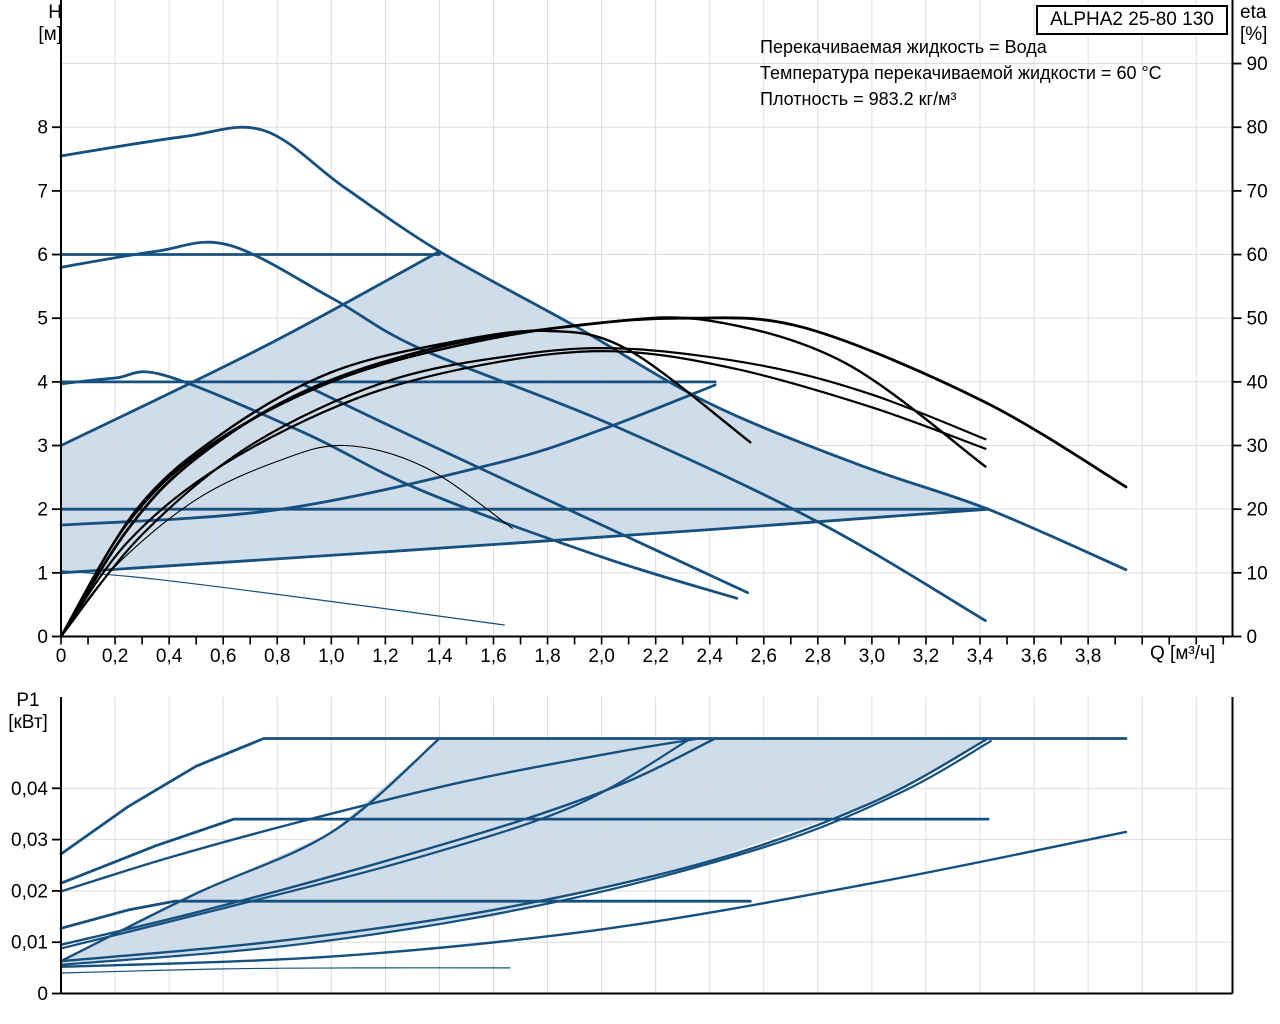  Describe the element at coordinates (42, 319) in the screenshot. I see `y-tick-label: 5` at that location.